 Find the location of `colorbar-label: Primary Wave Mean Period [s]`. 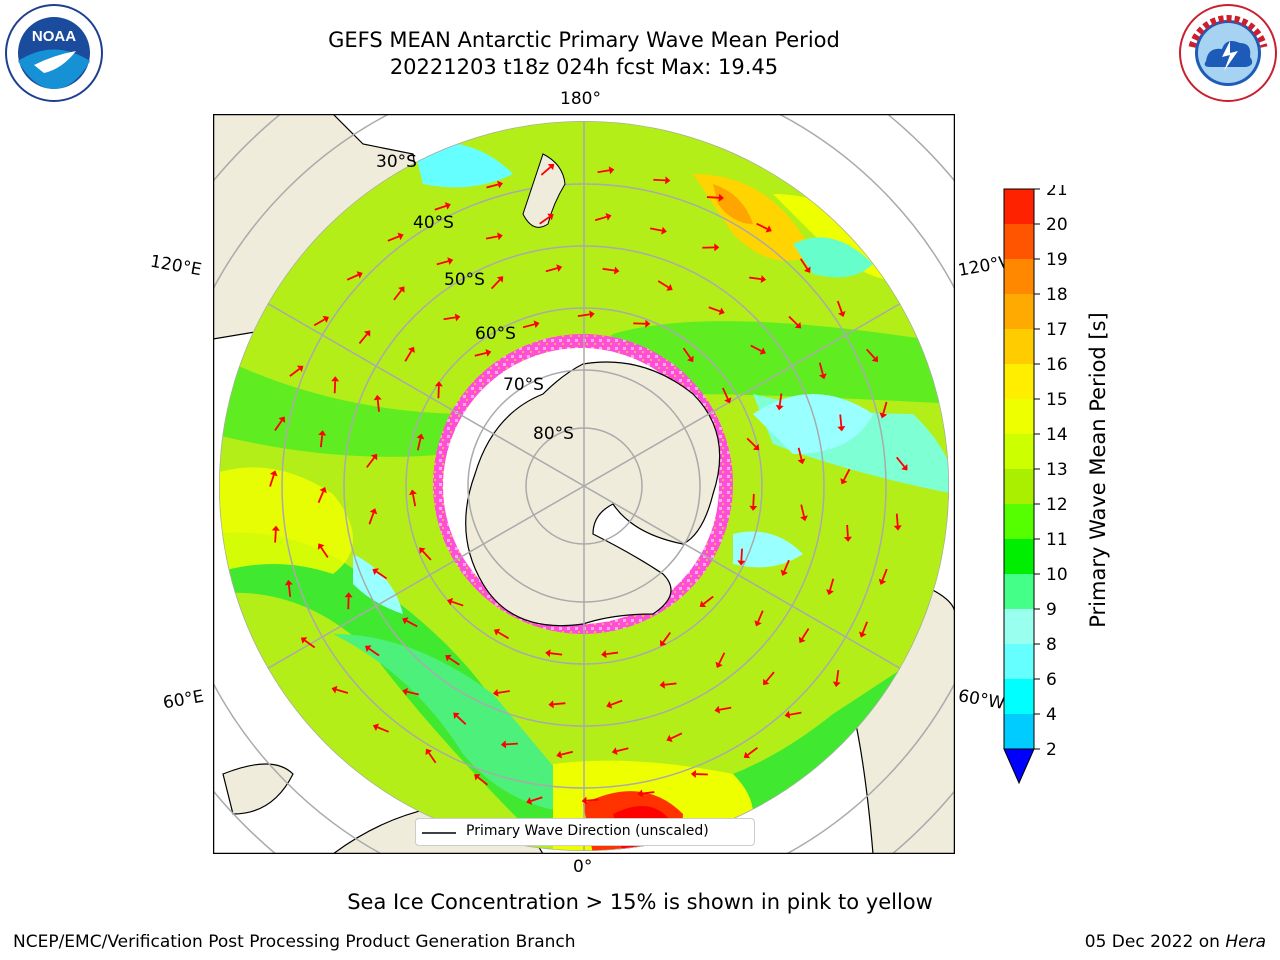

colorbar-label: Primary Wave Mean Period [s] is located at coordinates (1098, 470).